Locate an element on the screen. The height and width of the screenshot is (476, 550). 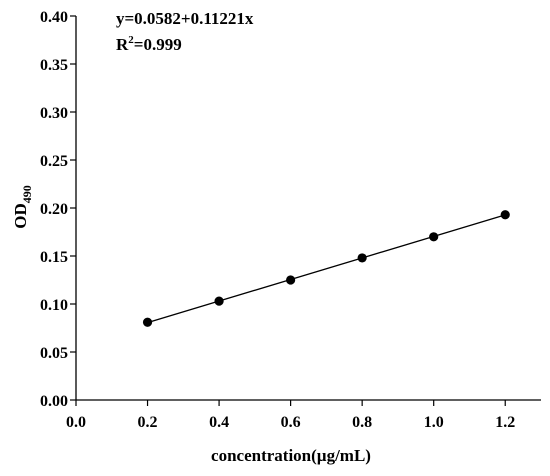
x-tick-label: 0.4 is located at coordinates (219, 422).